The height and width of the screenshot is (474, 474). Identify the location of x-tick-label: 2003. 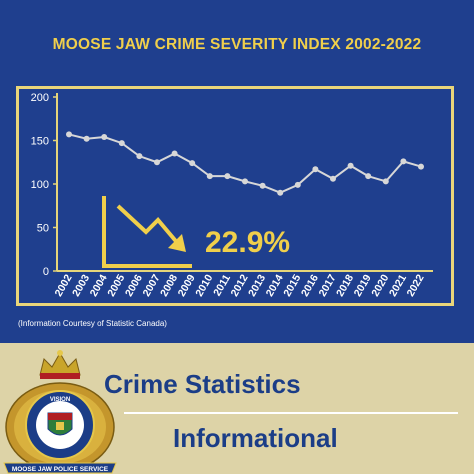
(81, 285).